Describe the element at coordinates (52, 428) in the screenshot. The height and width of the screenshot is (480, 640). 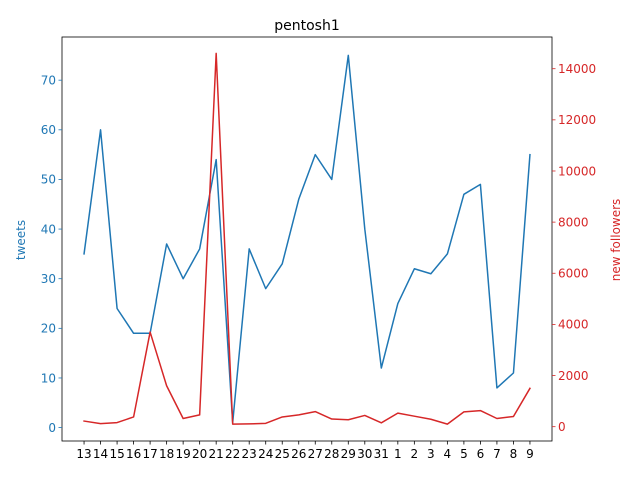
I see `y-left-tick-label: 0` at that location.